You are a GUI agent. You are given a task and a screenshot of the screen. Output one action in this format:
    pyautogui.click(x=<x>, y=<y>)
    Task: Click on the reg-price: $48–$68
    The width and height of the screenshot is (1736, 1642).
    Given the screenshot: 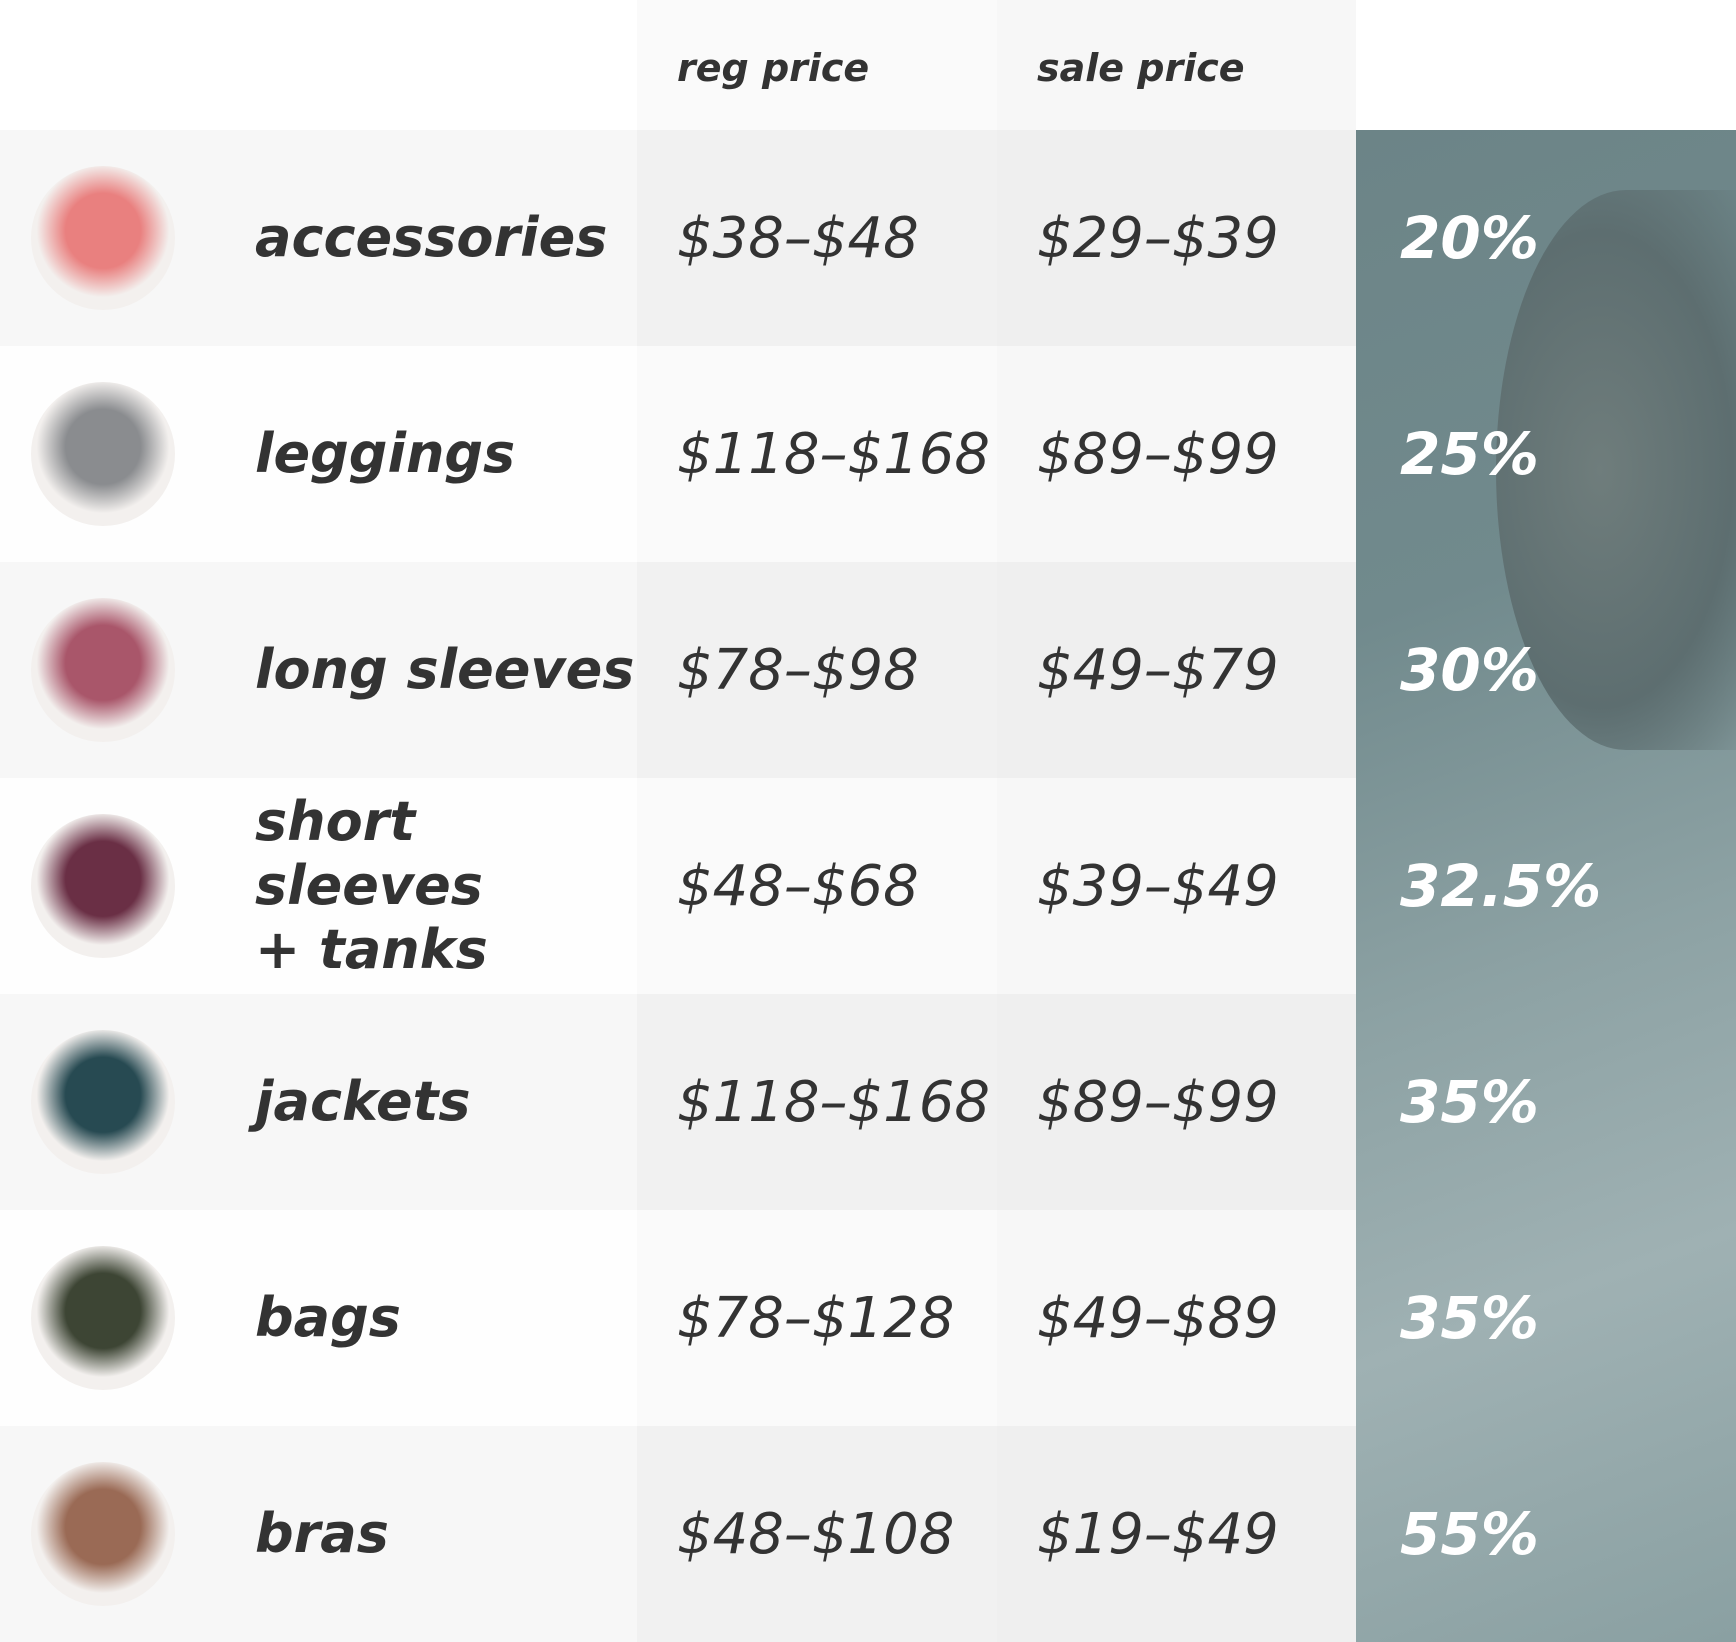 What is the action you would take?
    pyautogui.click(x=798, y=886)
    